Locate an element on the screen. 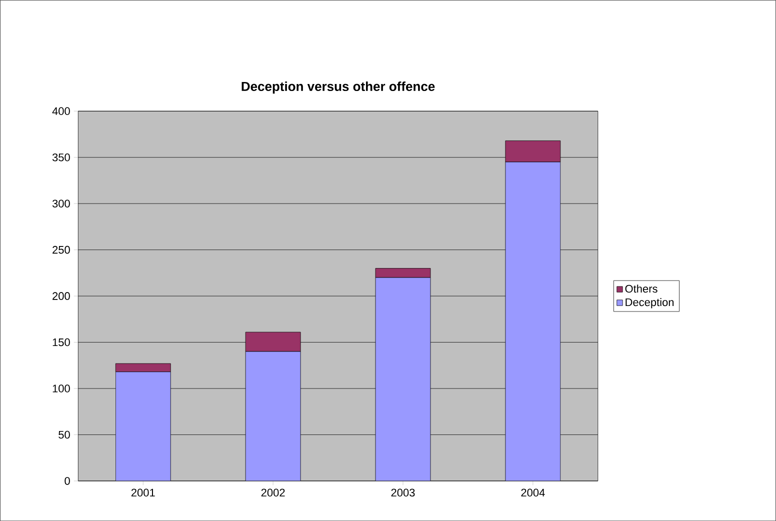  y-tick-label: 300 is located at coordinates (61, 204).